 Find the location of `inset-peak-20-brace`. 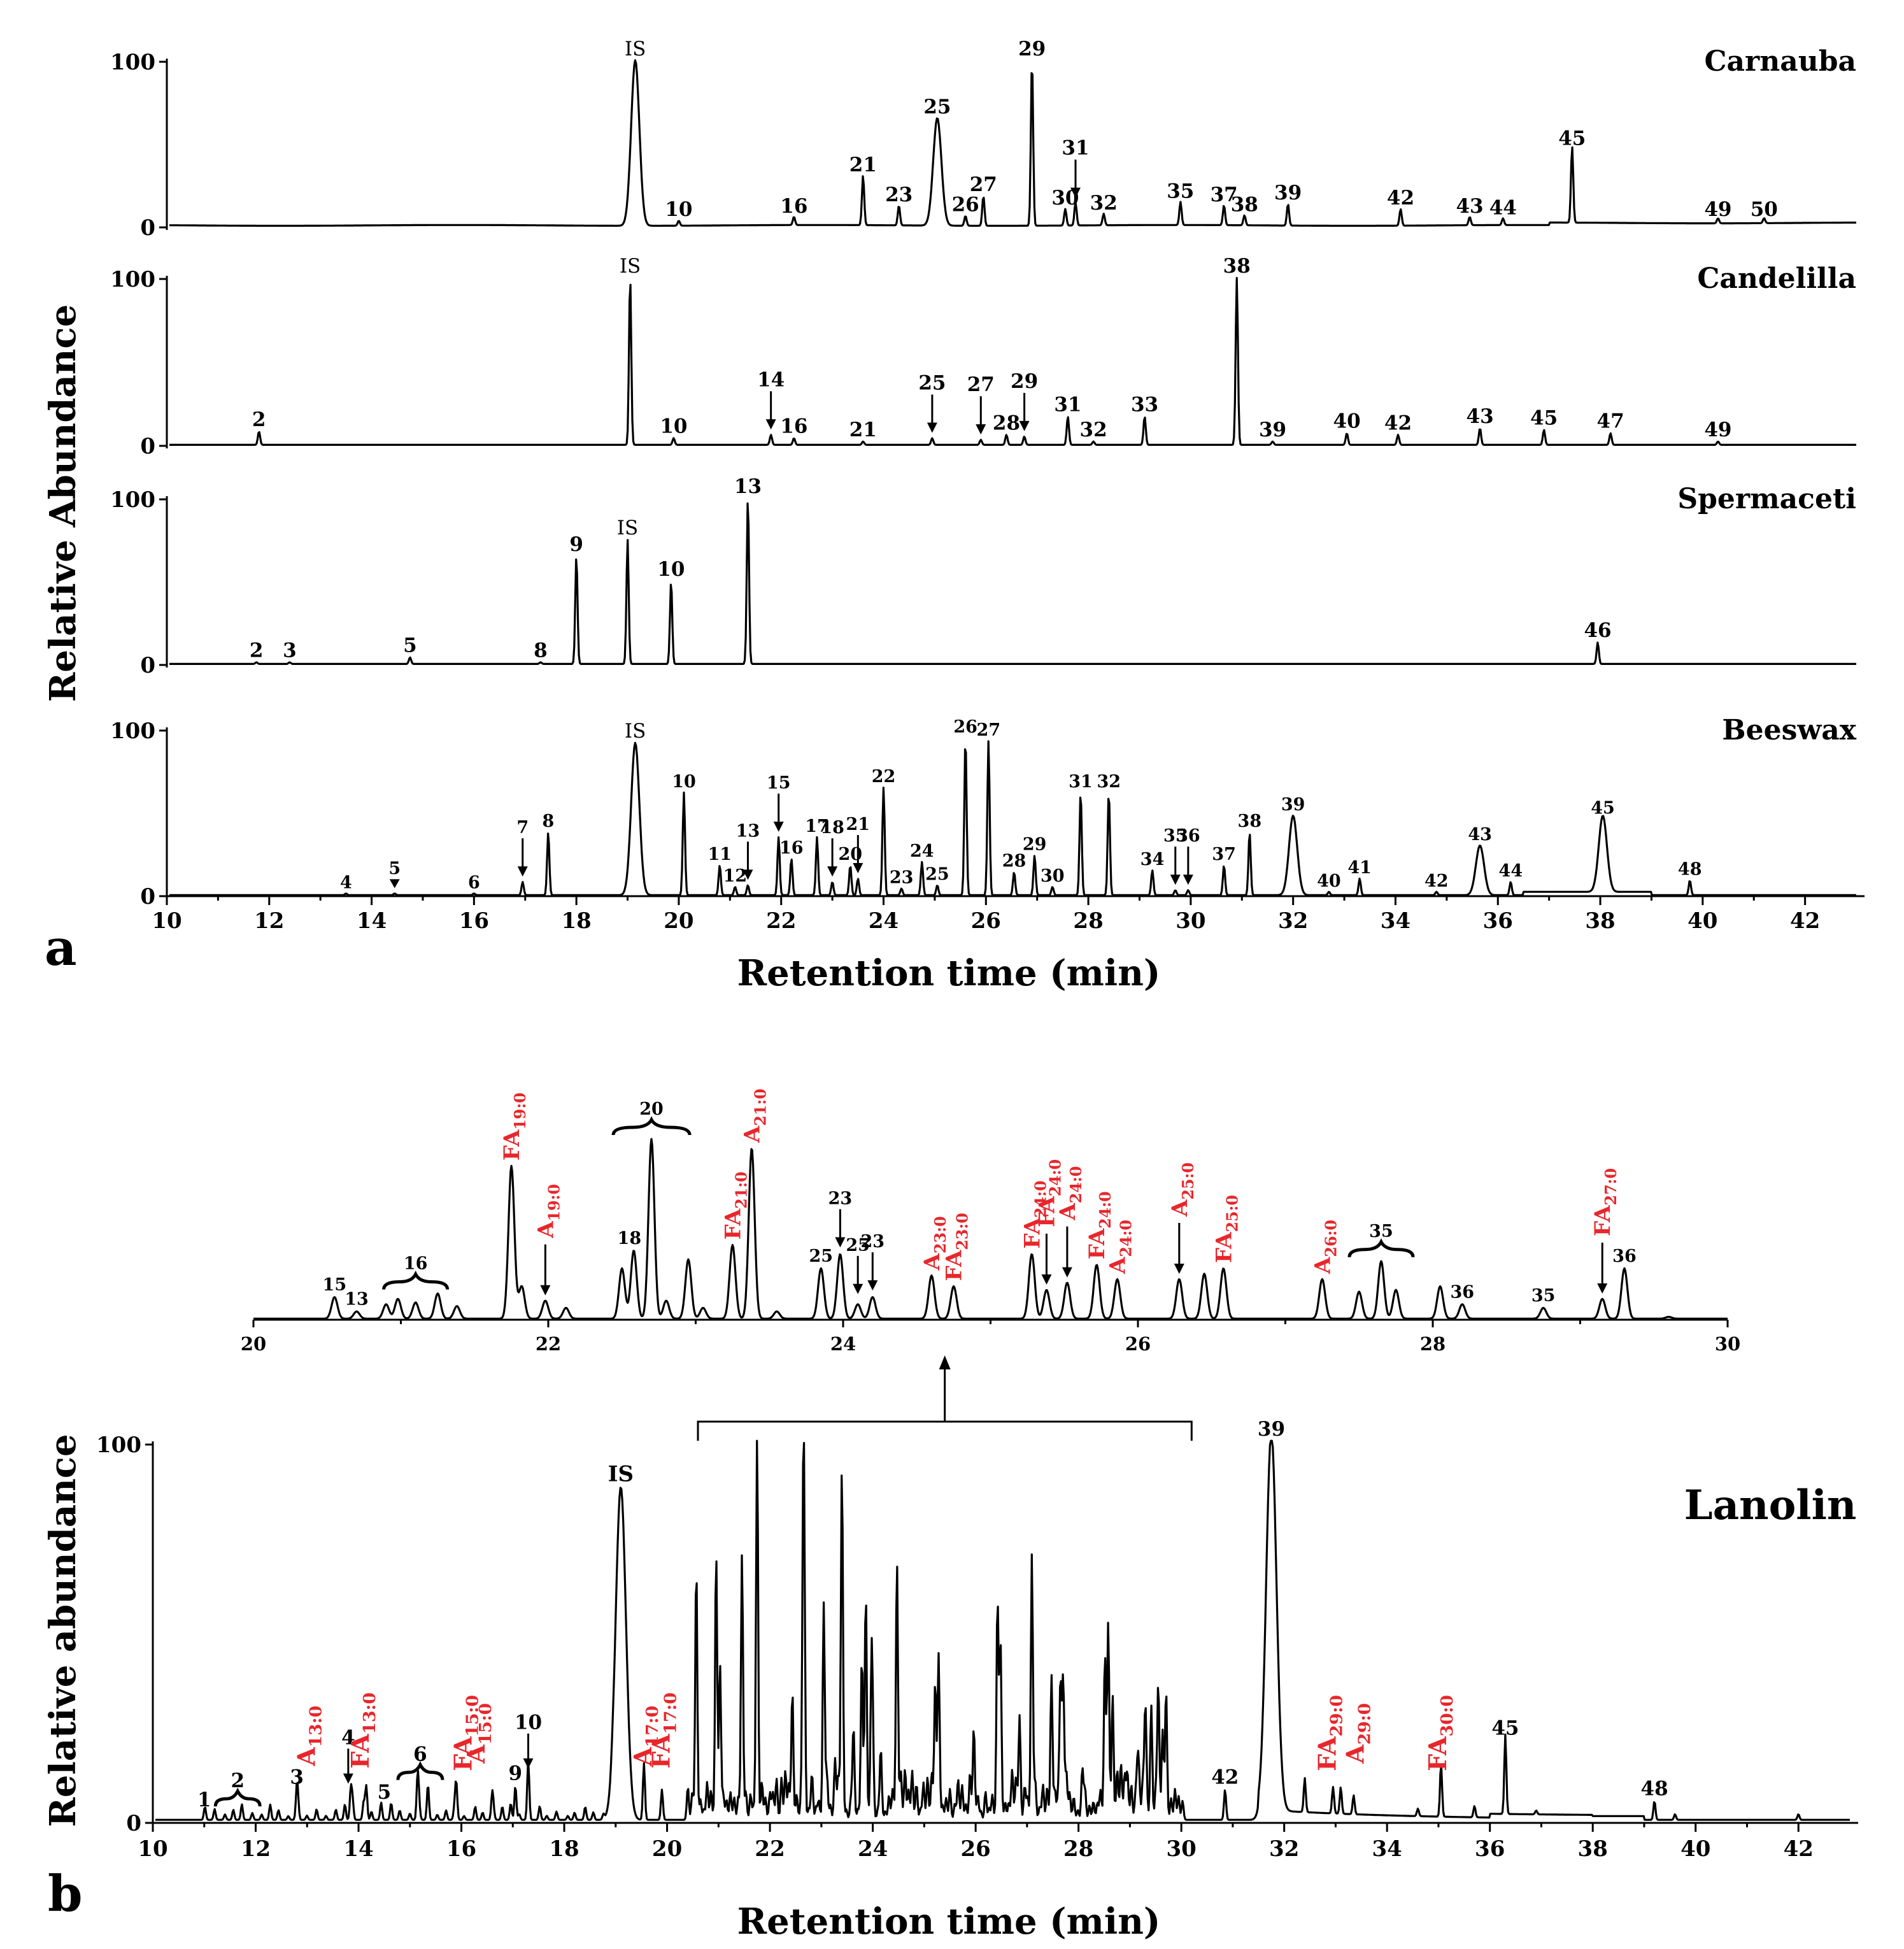

inset-peak-20-brace is located at coordinates (651, 1126).